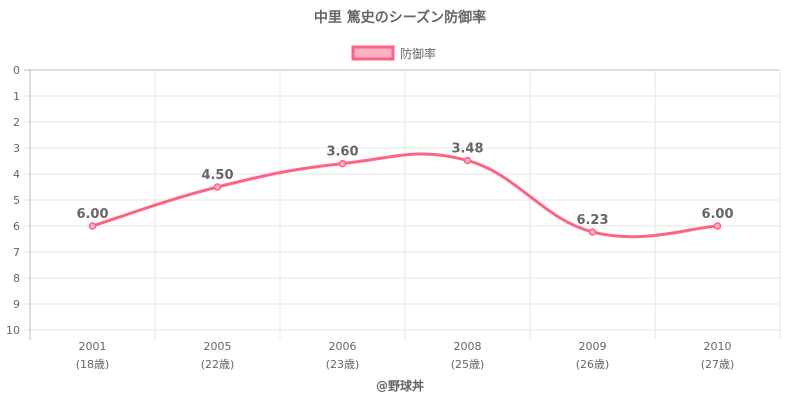  Describe the element at coordinates (718, 346) in the screenshot. I see `x-tick-label: 2010` at that location.